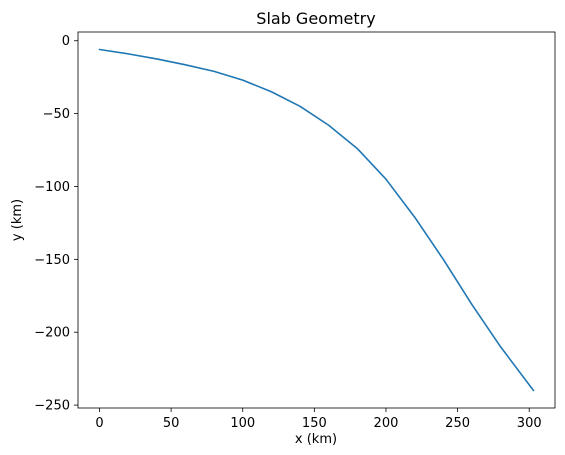  I want to click on y-tick-label: −150, so click(52, 260).